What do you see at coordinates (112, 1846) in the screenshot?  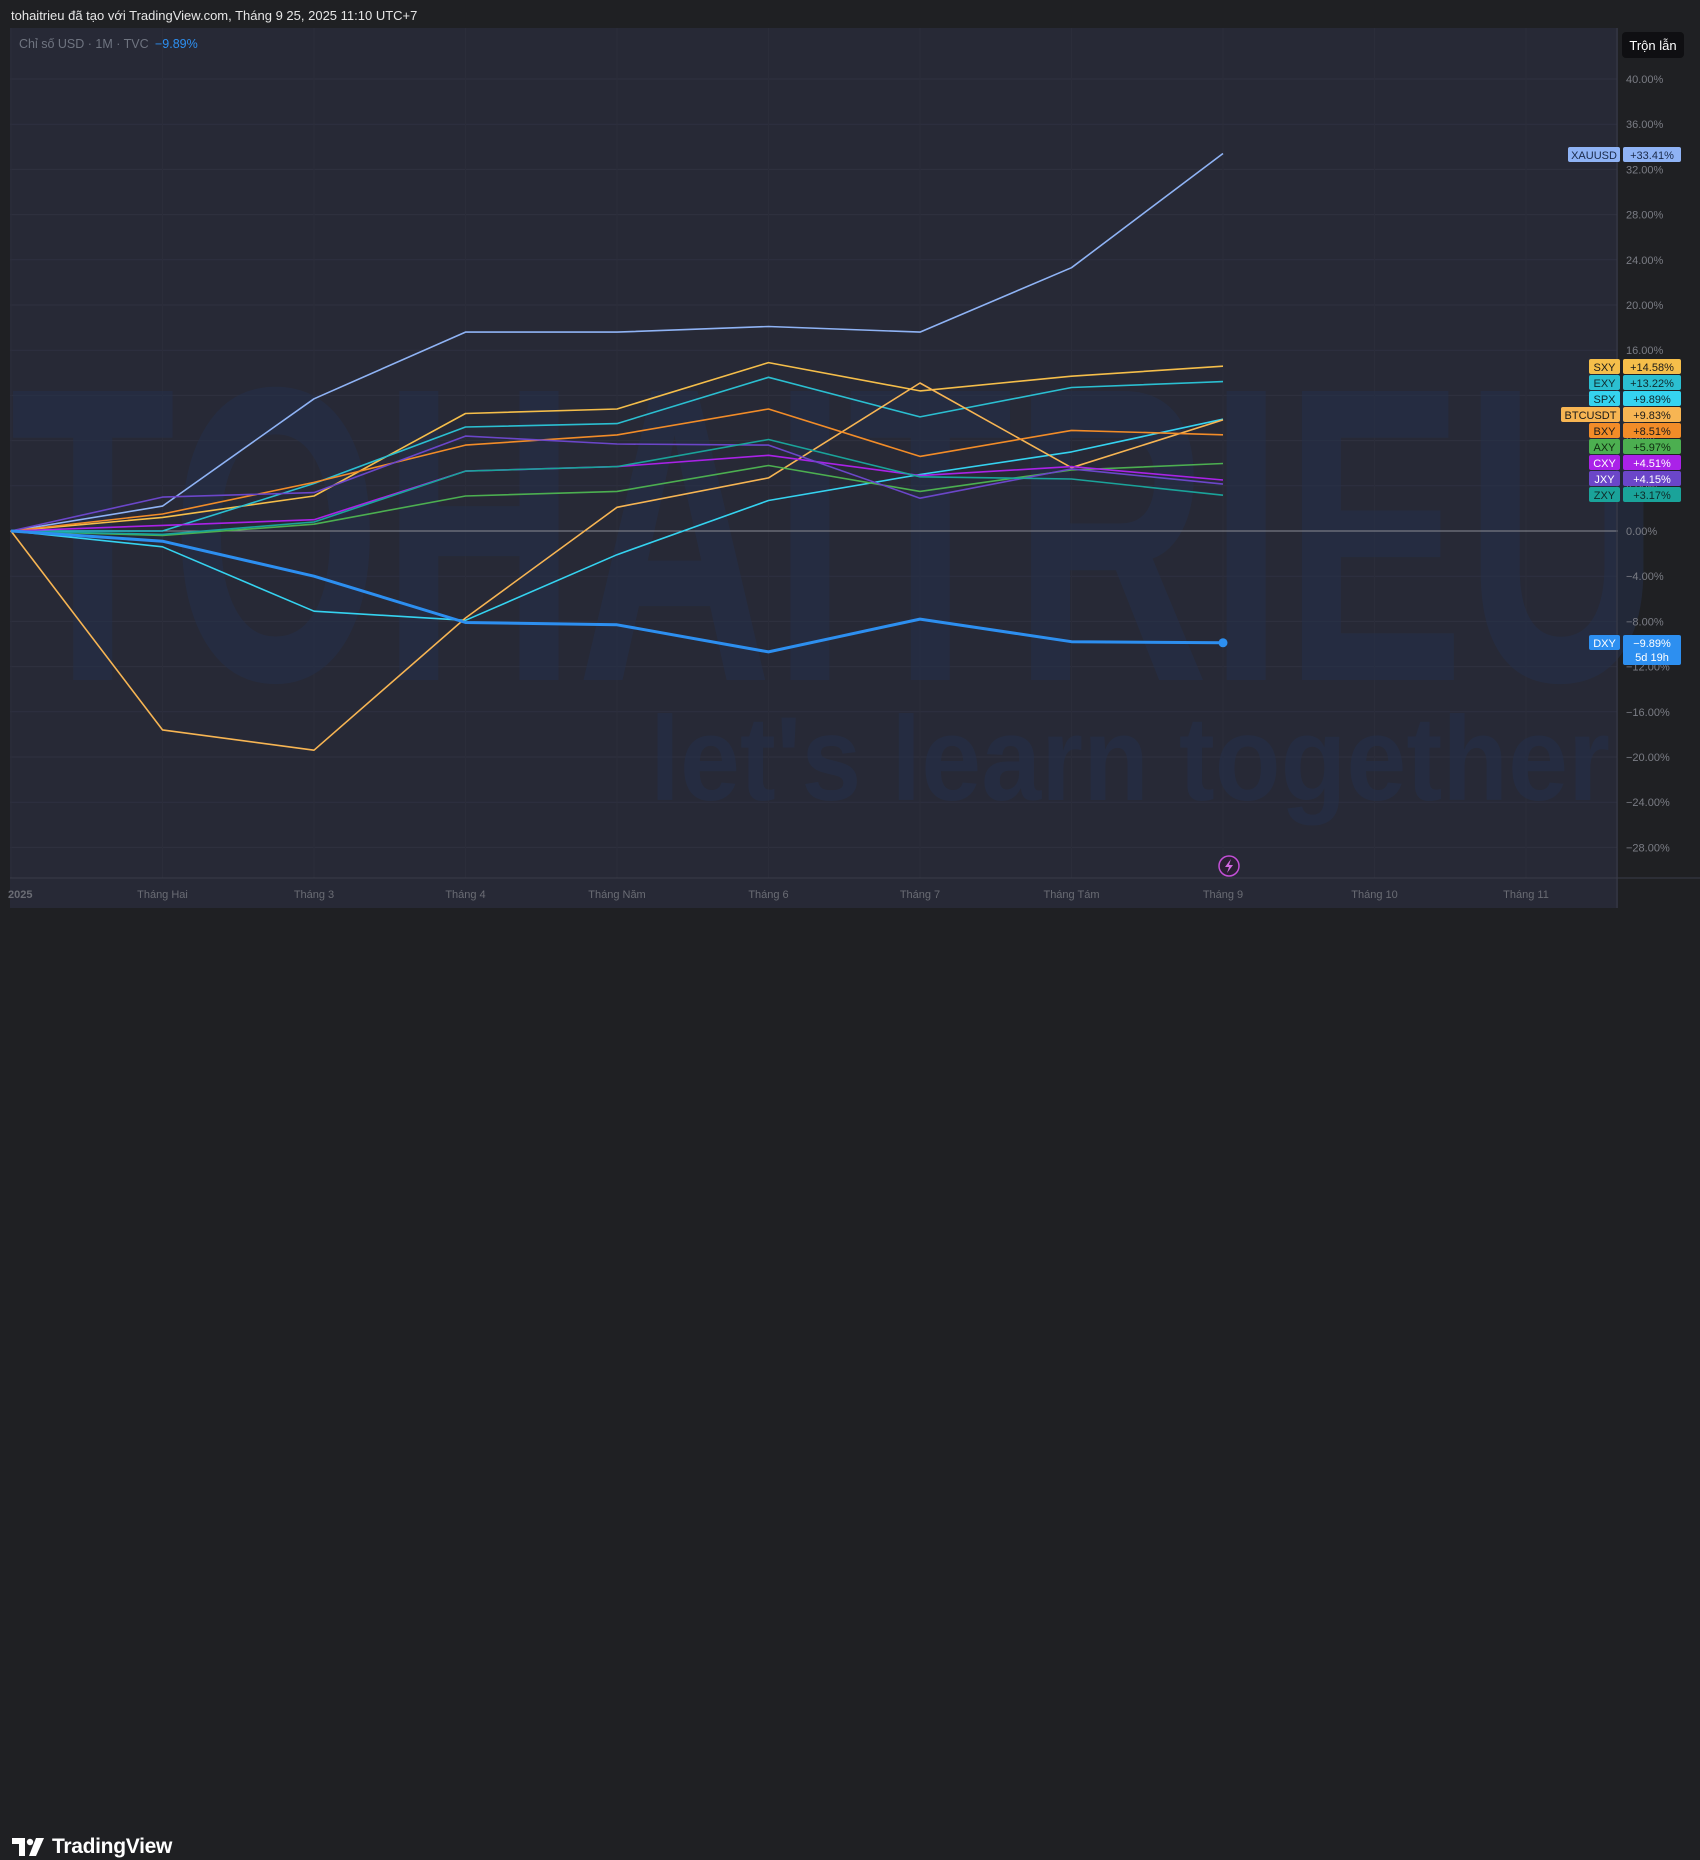 I see `brand-name: TradingView` at bounding box center [112, 1846].